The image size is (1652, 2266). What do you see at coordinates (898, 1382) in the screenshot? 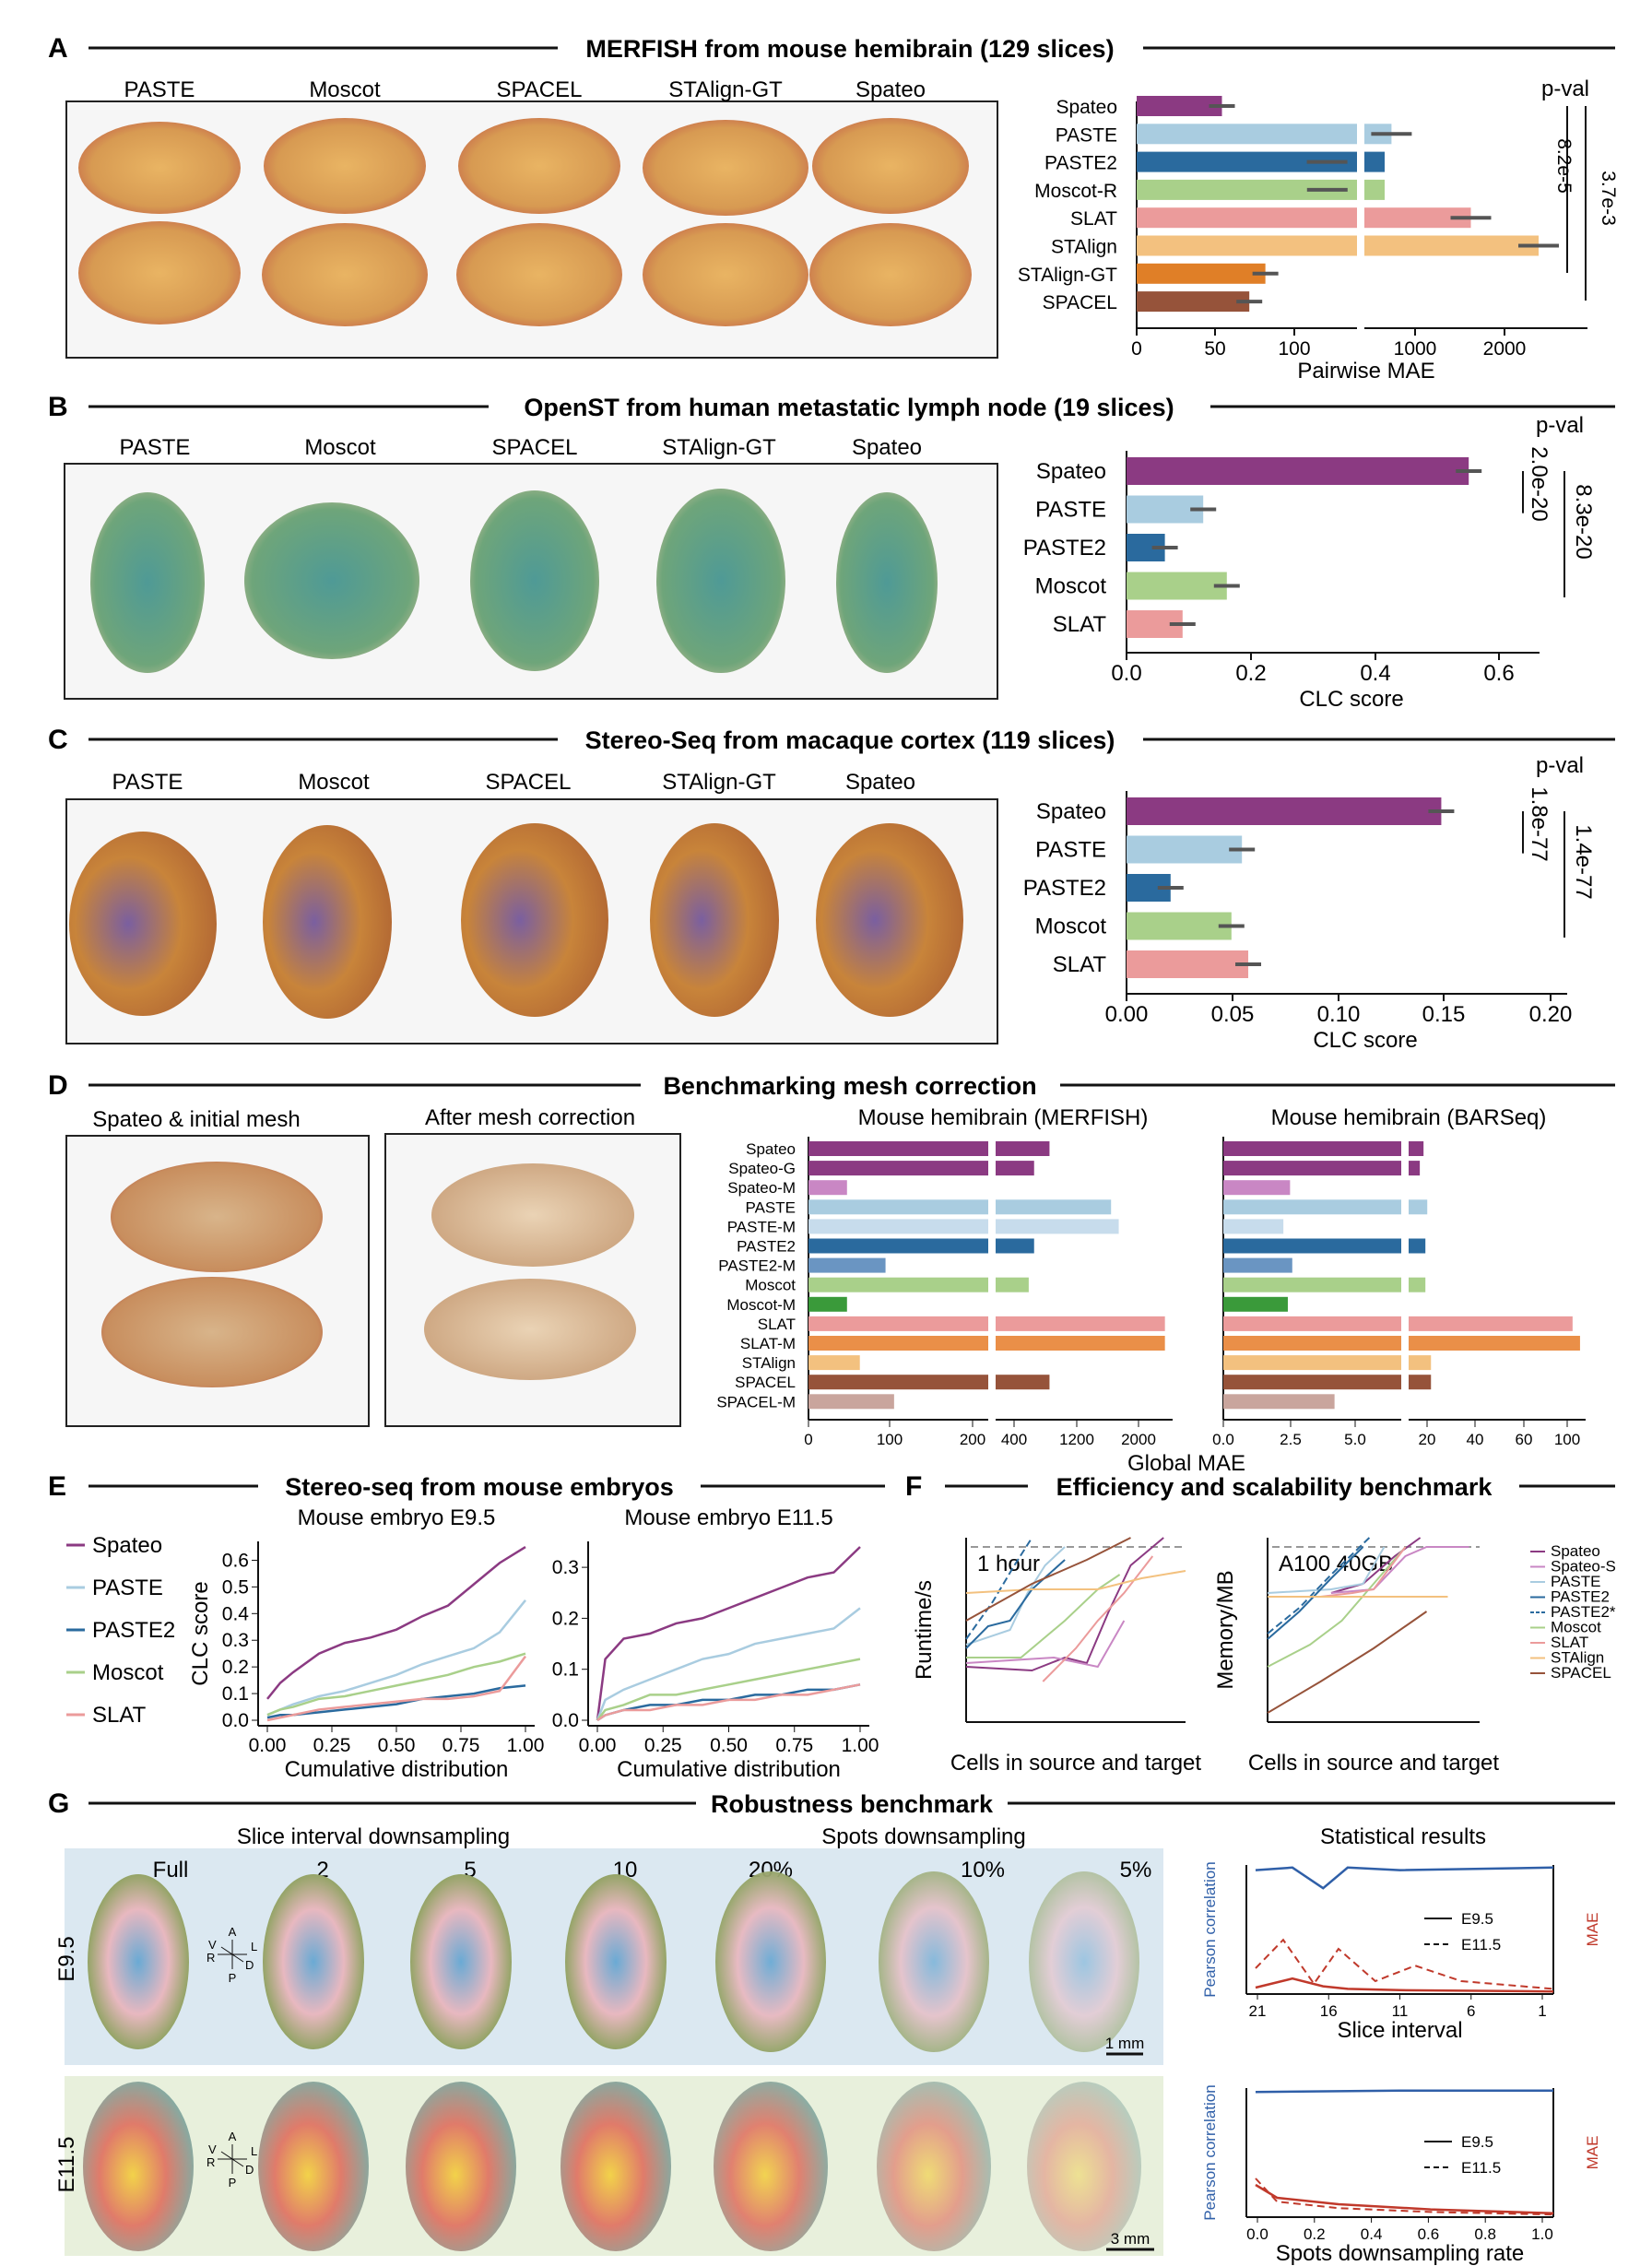
I see `bar-spacel` at bounding box center [898, 1382].